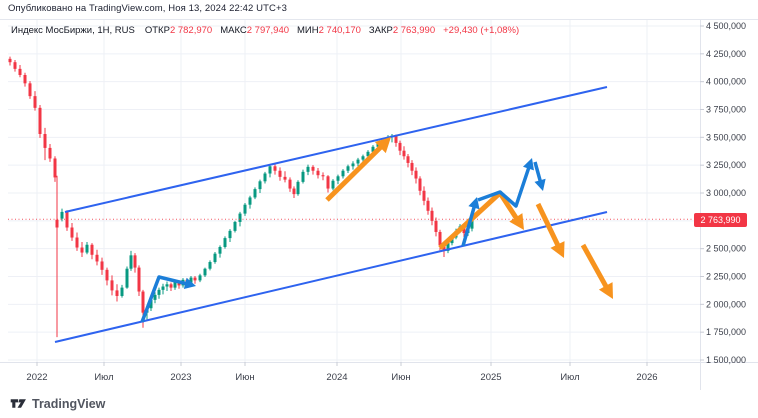 The height and width of the screenshot is (418, 758). What do you see at coordinates (726, 137) in the screenshot?
I see `price-axis-label: 3 500,000` at bounding box center [726, 137].